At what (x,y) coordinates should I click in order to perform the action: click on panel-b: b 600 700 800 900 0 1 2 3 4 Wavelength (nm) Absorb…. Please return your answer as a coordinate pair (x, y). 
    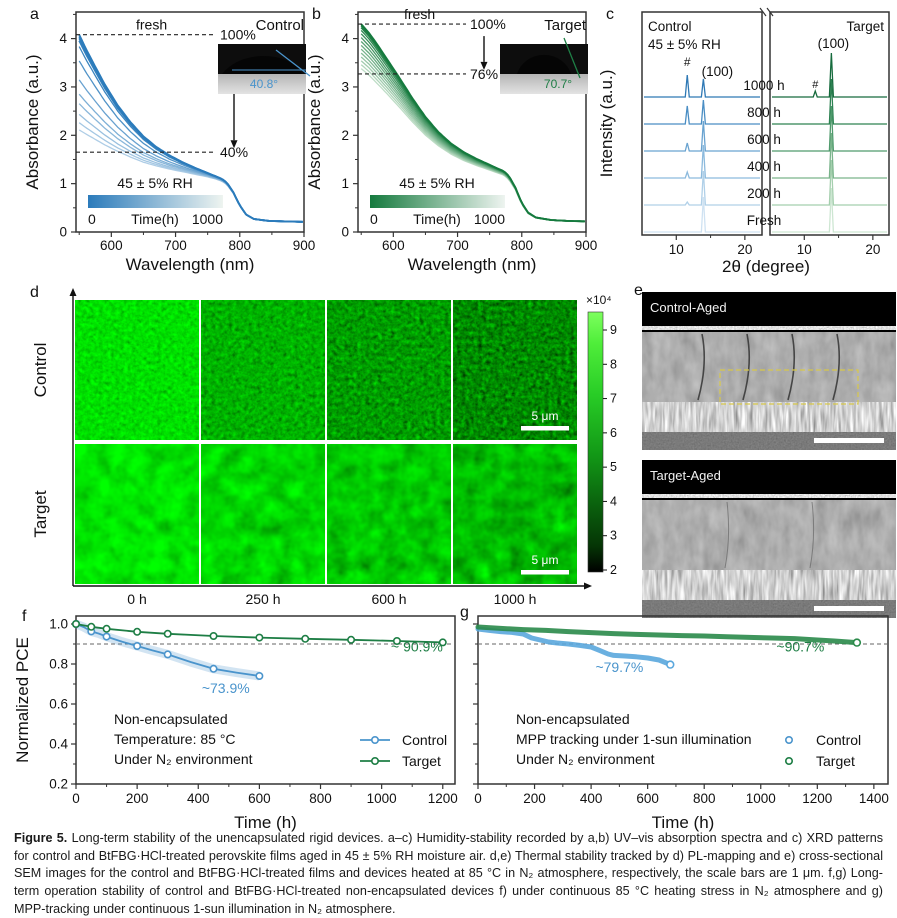
    Looking at the image, I should click on (448, 140).